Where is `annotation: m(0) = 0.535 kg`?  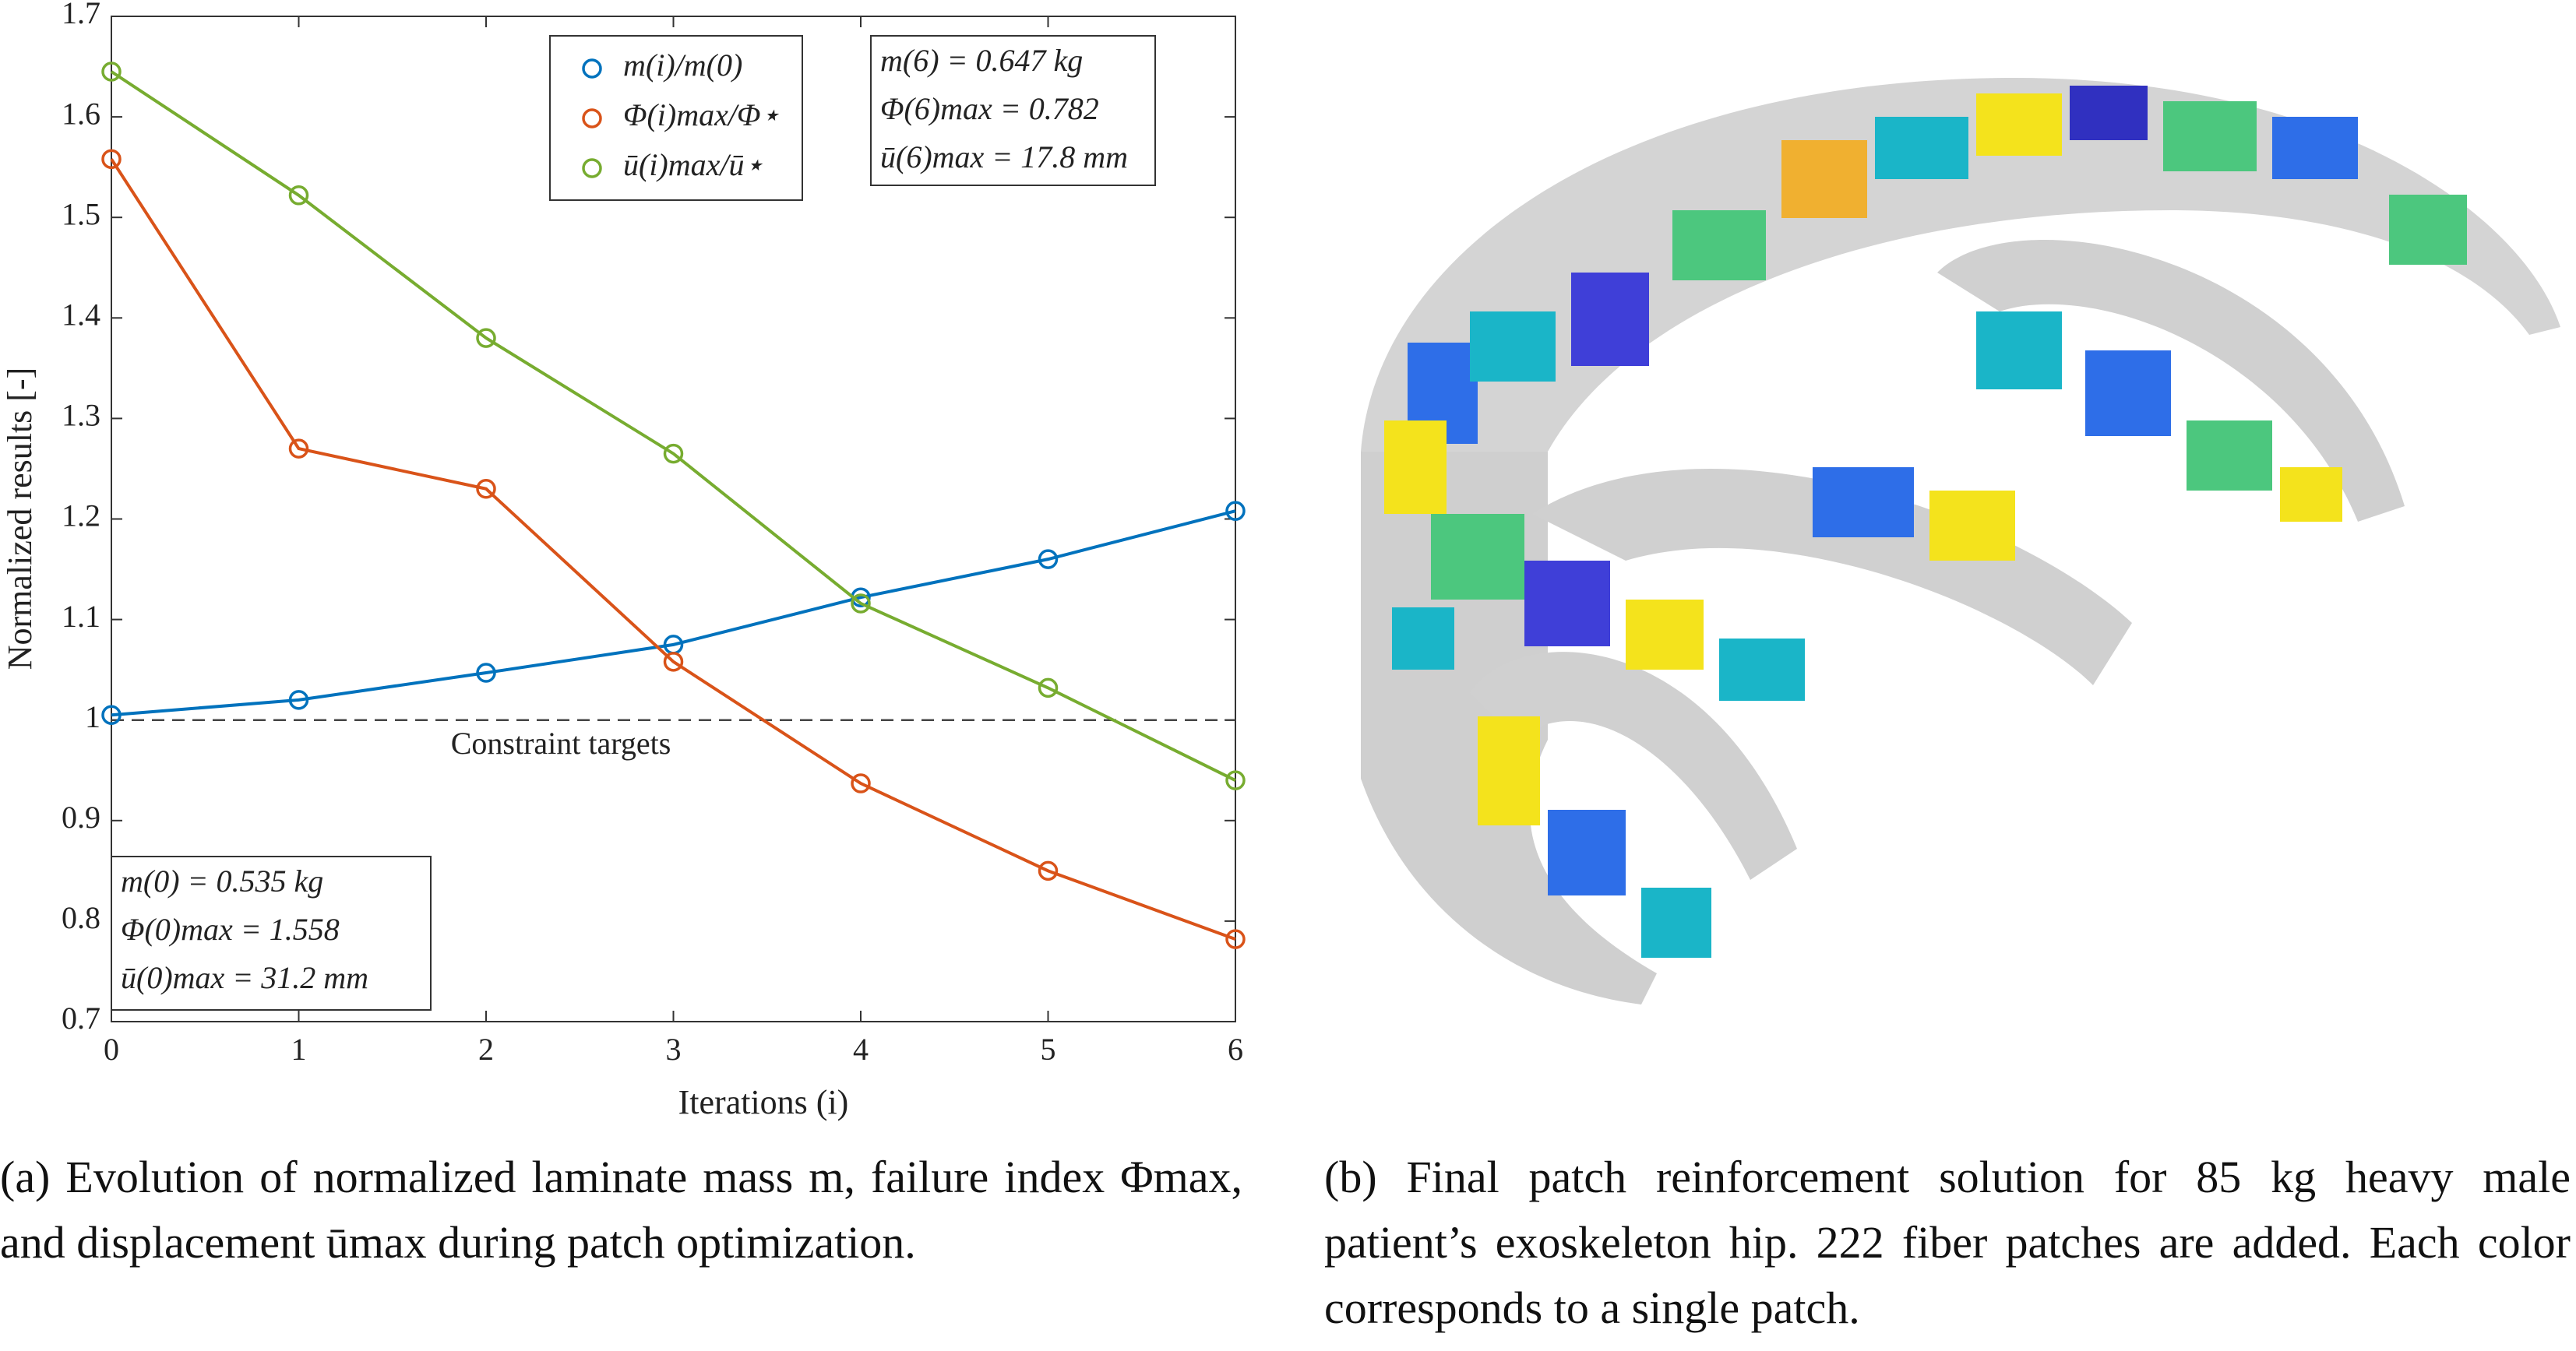
annotation: m(0) = 0.535 kg is located at coordinates (222, 881).